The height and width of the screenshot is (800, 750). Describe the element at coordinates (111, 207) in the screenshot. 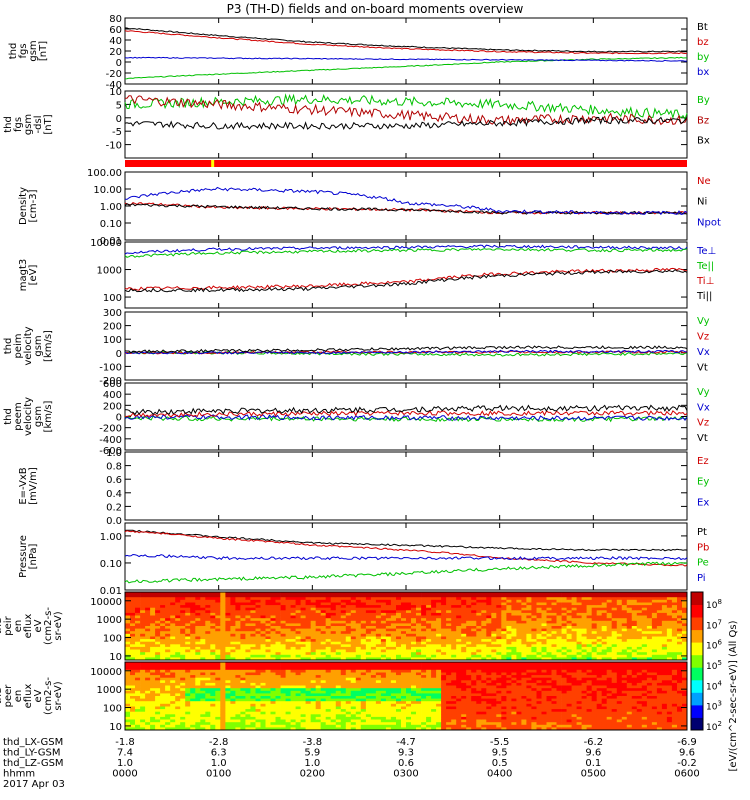

I see `y-tick-label: 1.00` at that location.